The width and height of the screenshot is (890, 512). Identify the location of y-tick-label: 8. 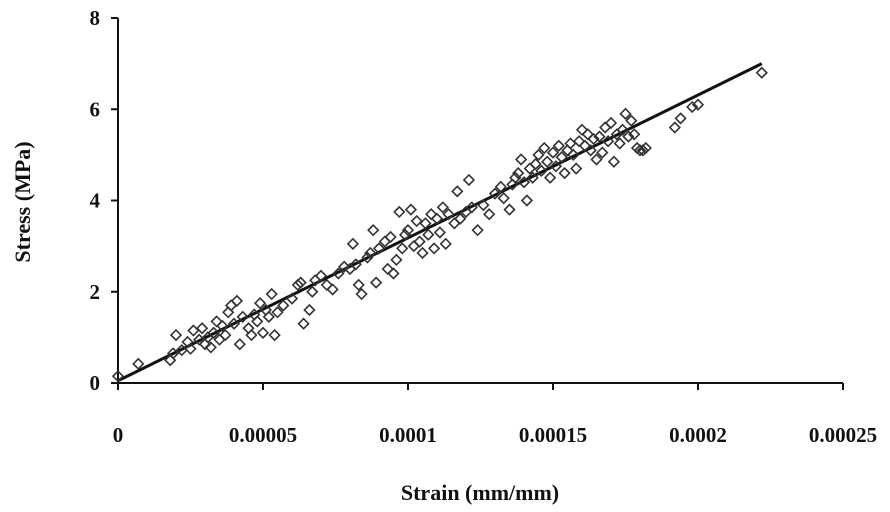
(95, 18).